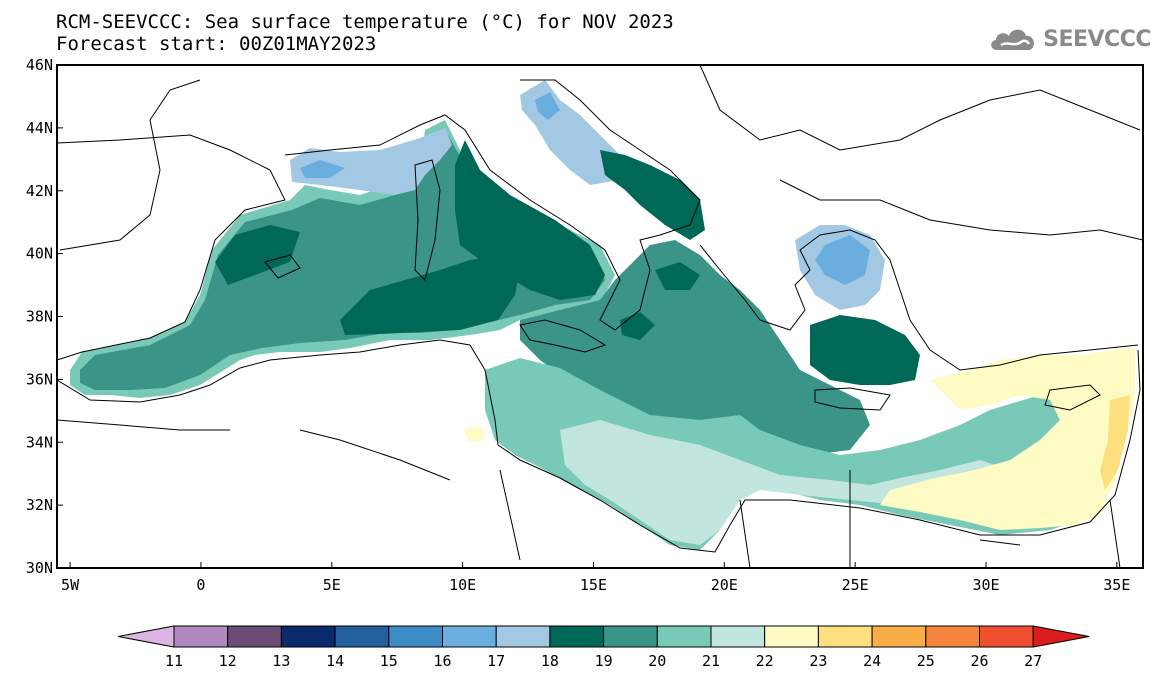  I want to click on colorbar: 11 12 13 14 15 16 17 18 19 20 21 22 23 24 25 26 27, so click(603, 647).